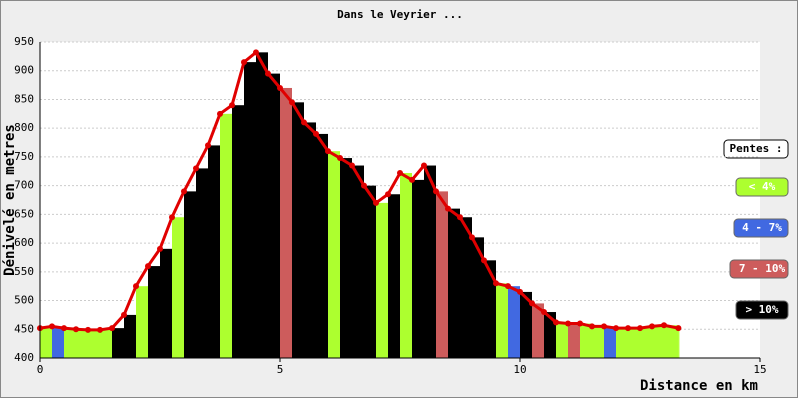  Describe the element at coordinates (24, 41) in the screenshot. I see `y-tick-label: 950` at that location.